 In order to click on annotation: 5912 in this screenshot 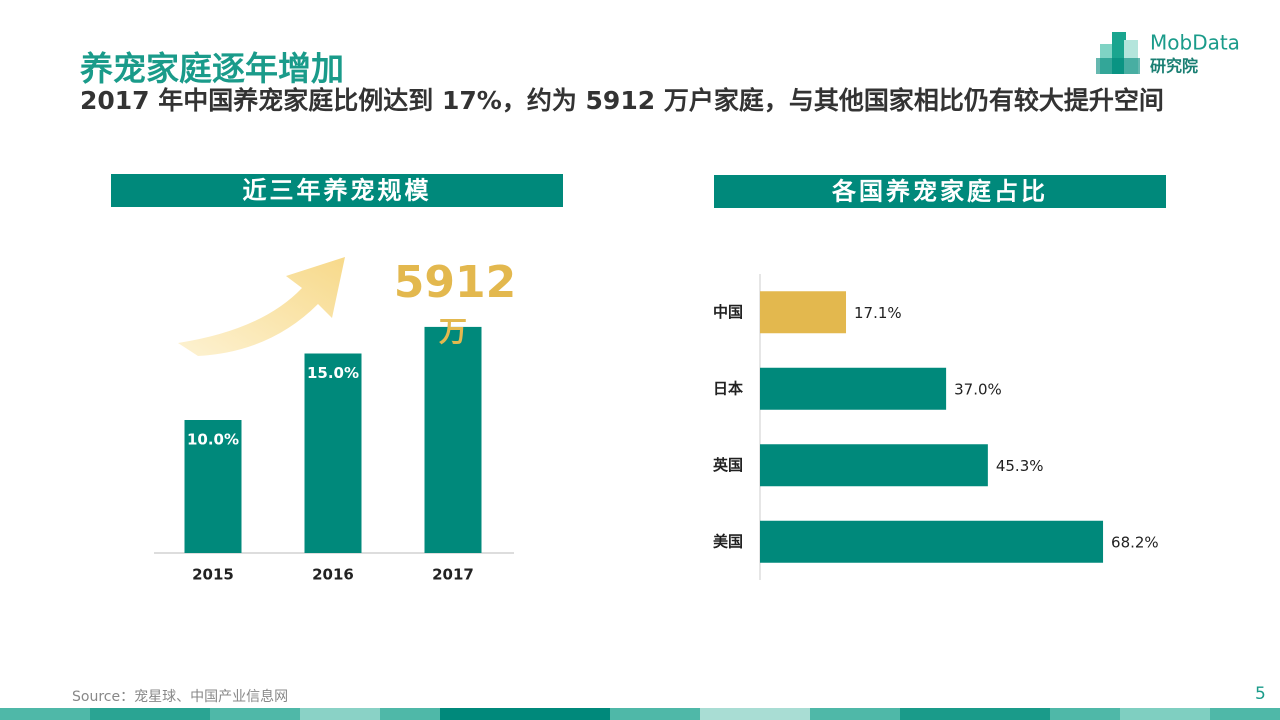, I will do `click(455, 282)`.